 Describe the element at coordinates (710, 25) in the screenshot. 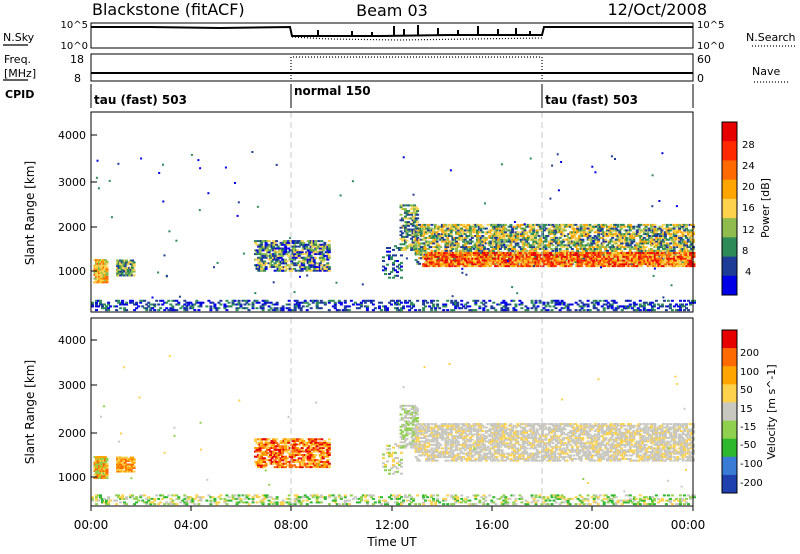

I see `noise-right-tick-top: 10^5` at that location.